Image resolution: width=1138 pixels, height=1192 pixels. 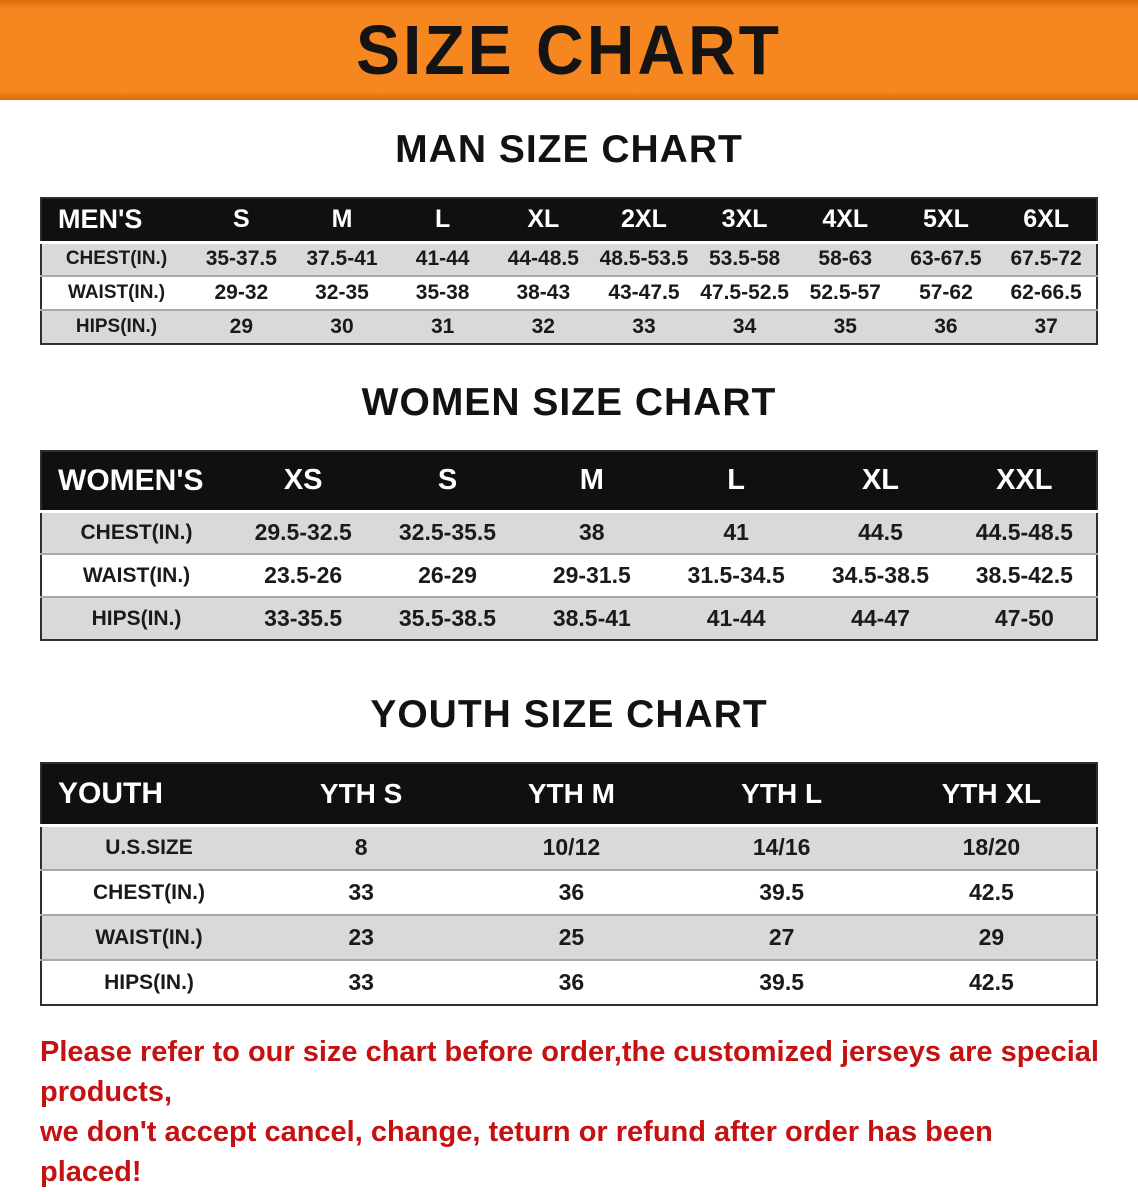 I want to click on value-cell: 42.5, so click(x=991, y=892).